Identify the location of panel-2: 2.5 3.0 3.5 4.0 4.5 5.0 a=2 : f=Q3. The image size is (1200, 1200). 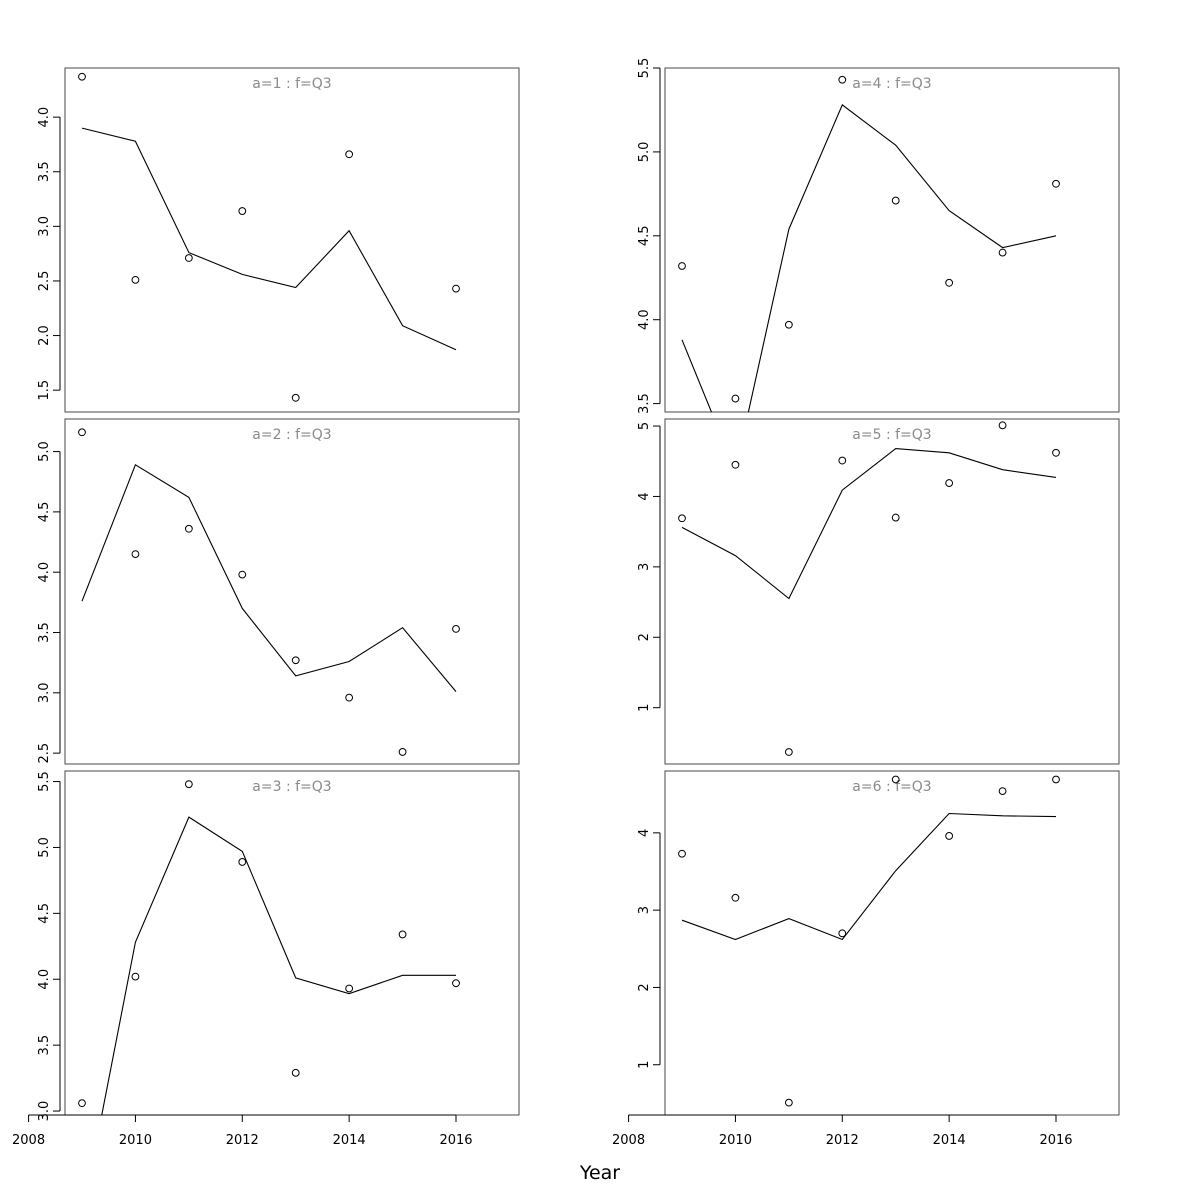
(278, 591).